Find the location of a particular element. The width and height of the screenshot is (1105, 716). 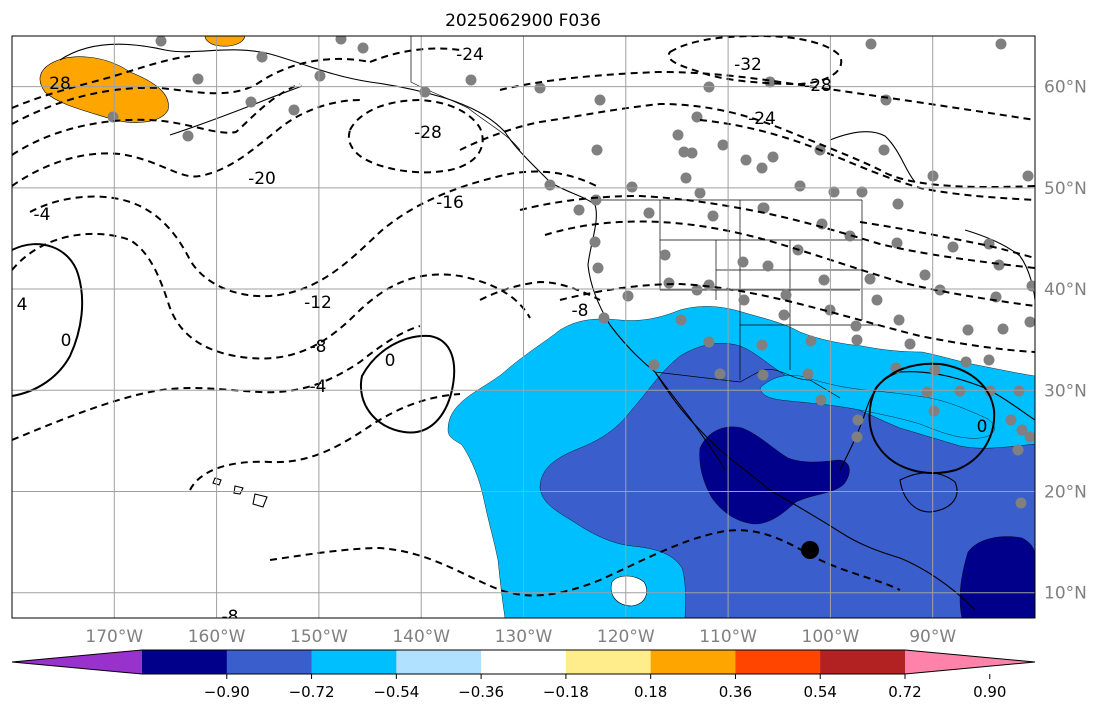

colorbar is located at coordinates (523, 662).